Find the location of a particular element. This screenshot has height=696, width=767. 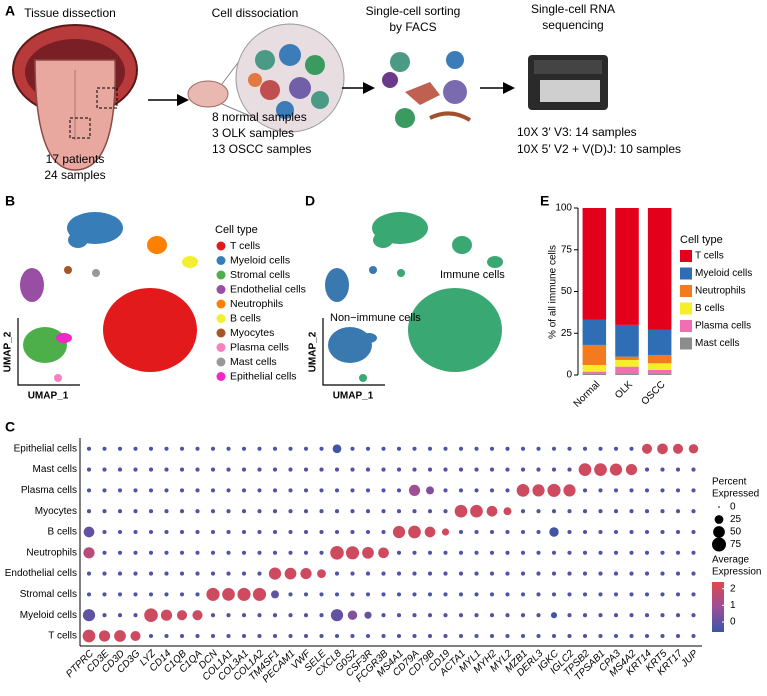

x-tick-label: OSCC is located at coordinates (653, 393).